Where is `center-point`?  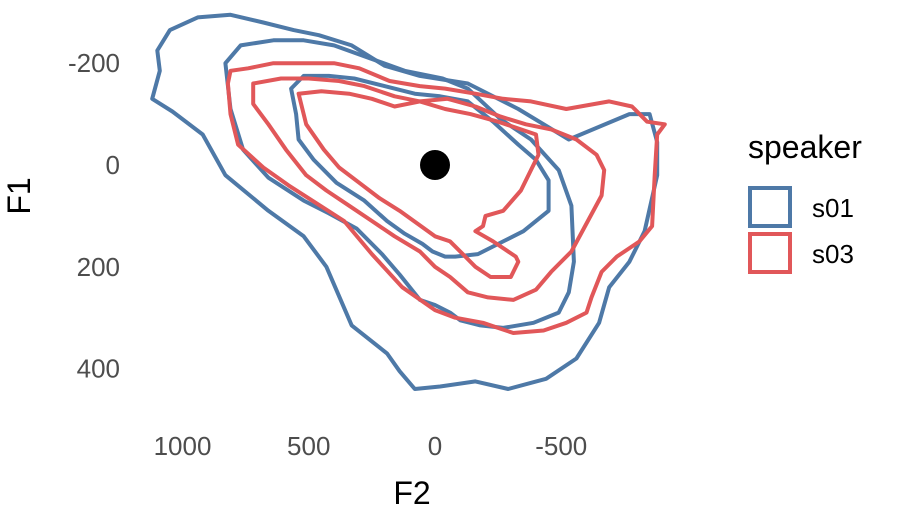
center-point is located at coordinates (435, 165).